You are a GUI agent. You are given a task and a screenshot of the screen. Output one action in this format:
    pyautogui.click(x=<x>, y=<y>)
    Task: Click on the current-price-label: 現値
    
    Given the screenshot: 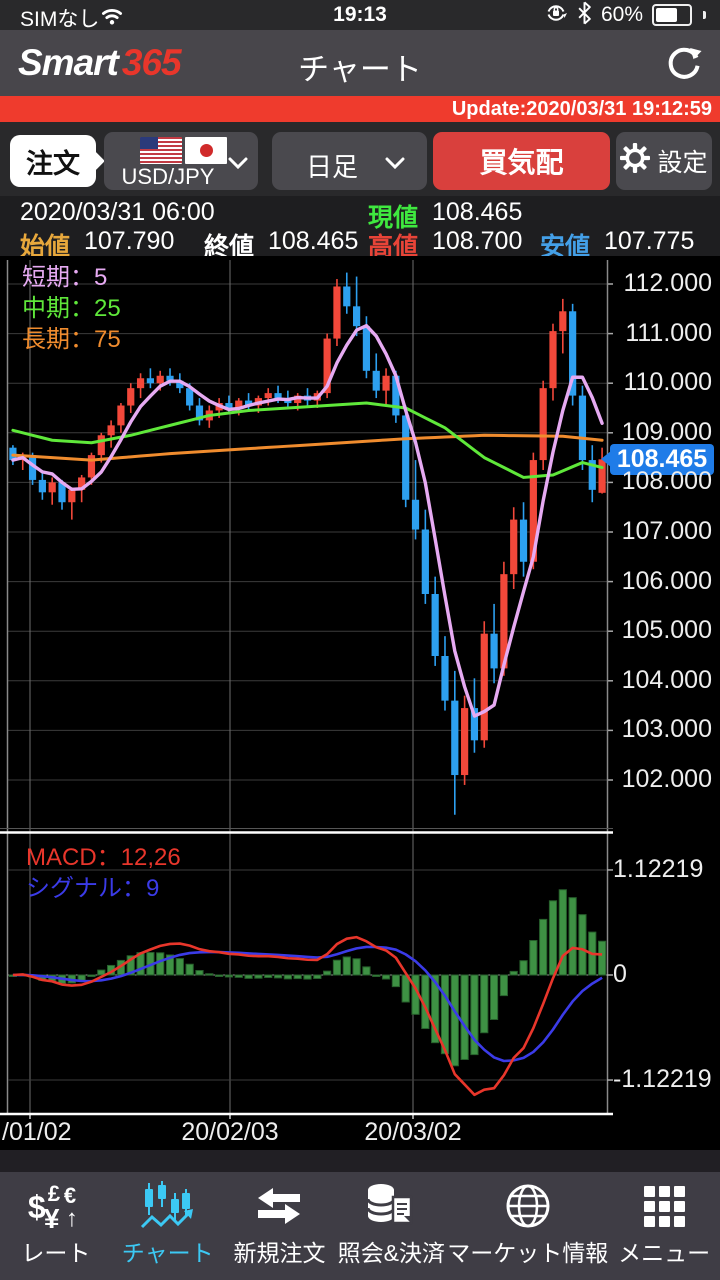 What is the action you would take?
    pyautogui.click(x=393, y=218)
    